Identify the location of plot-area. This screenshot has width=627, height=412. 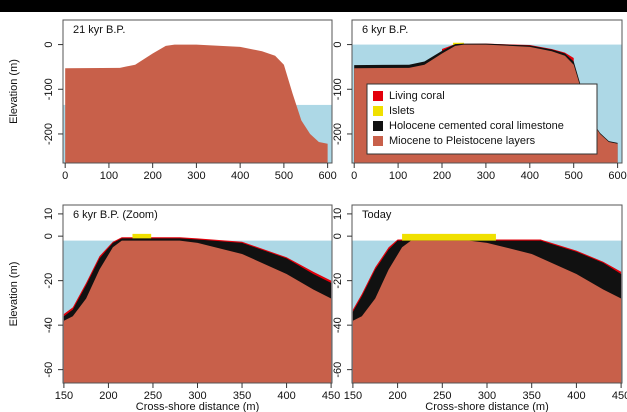
(197, 103).